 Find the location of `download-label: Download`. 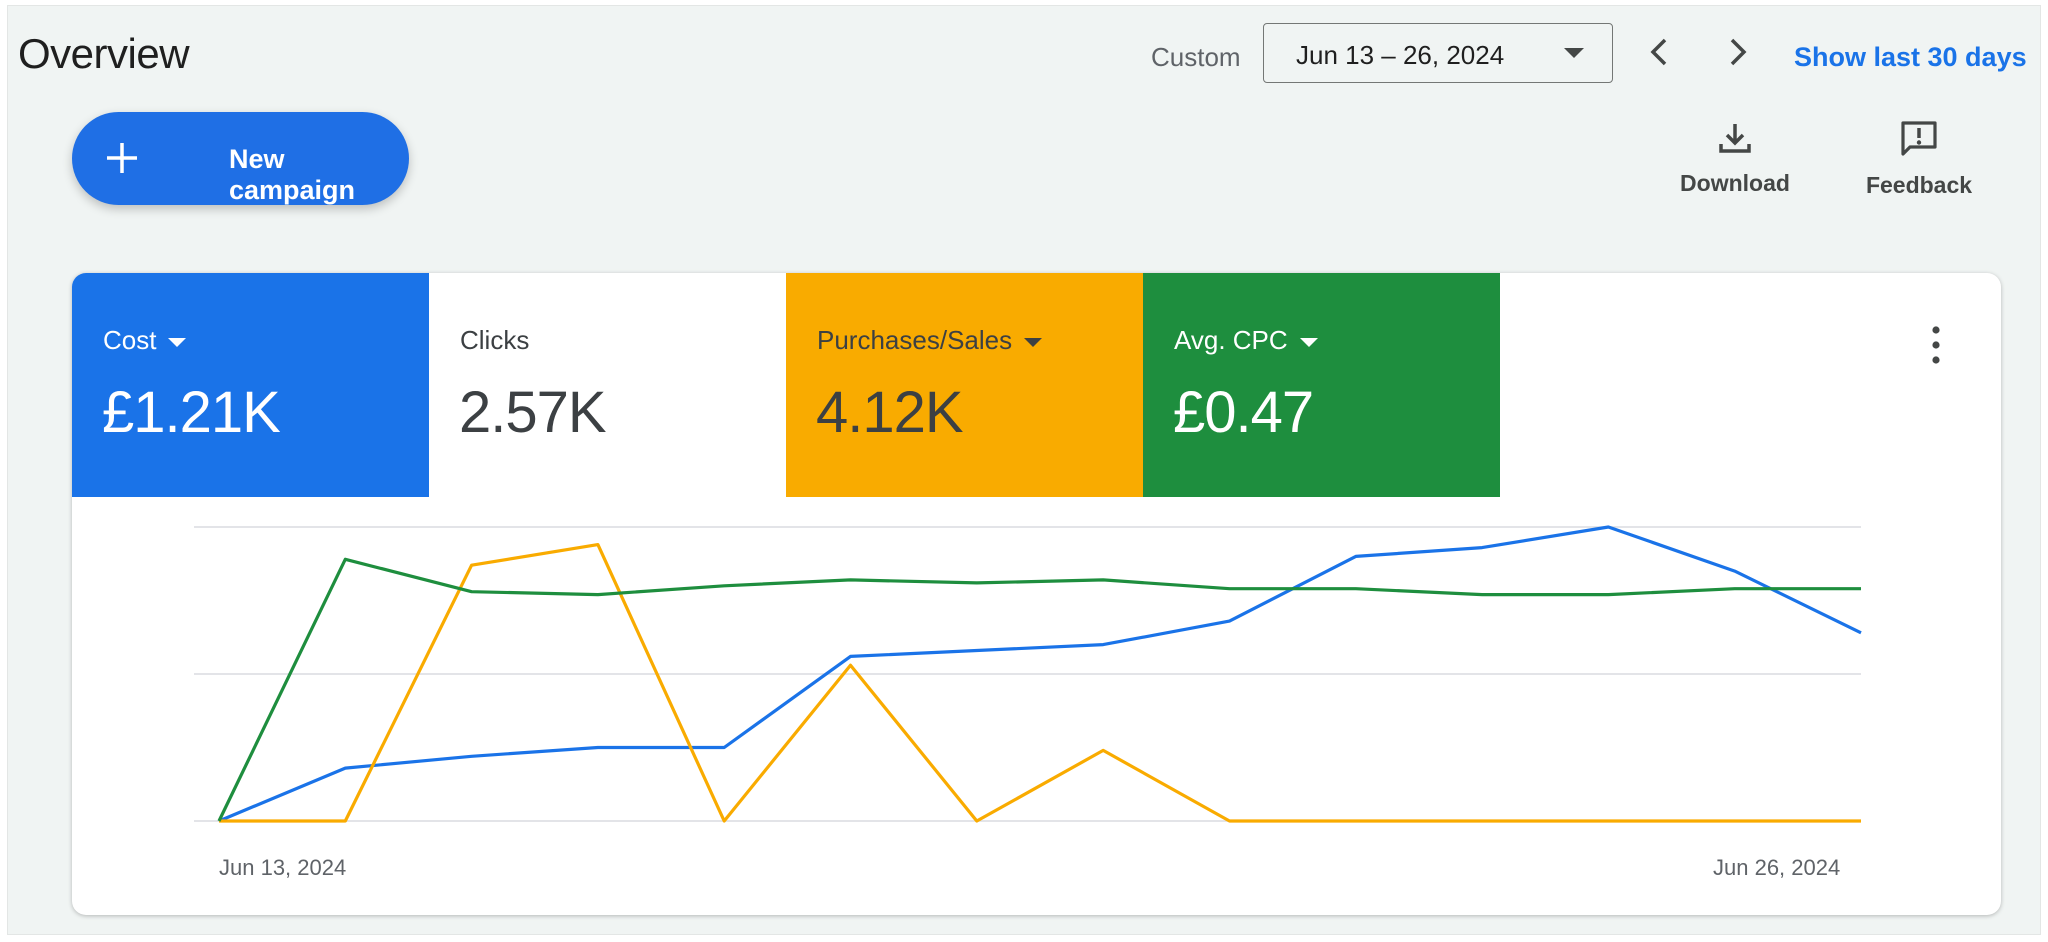

download-label: Download is located at coordinates (1735, 183).